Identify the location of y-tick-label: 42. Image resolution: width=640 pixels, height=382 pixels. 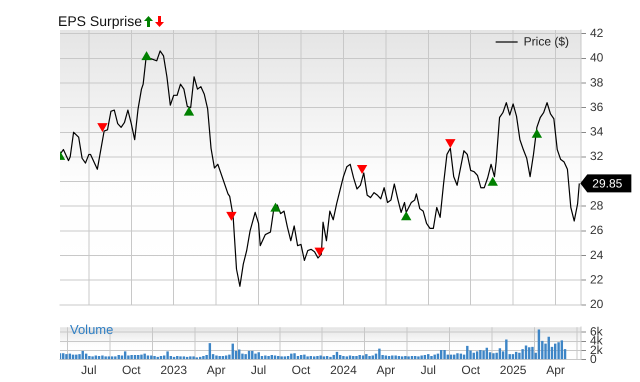
(597, 33).